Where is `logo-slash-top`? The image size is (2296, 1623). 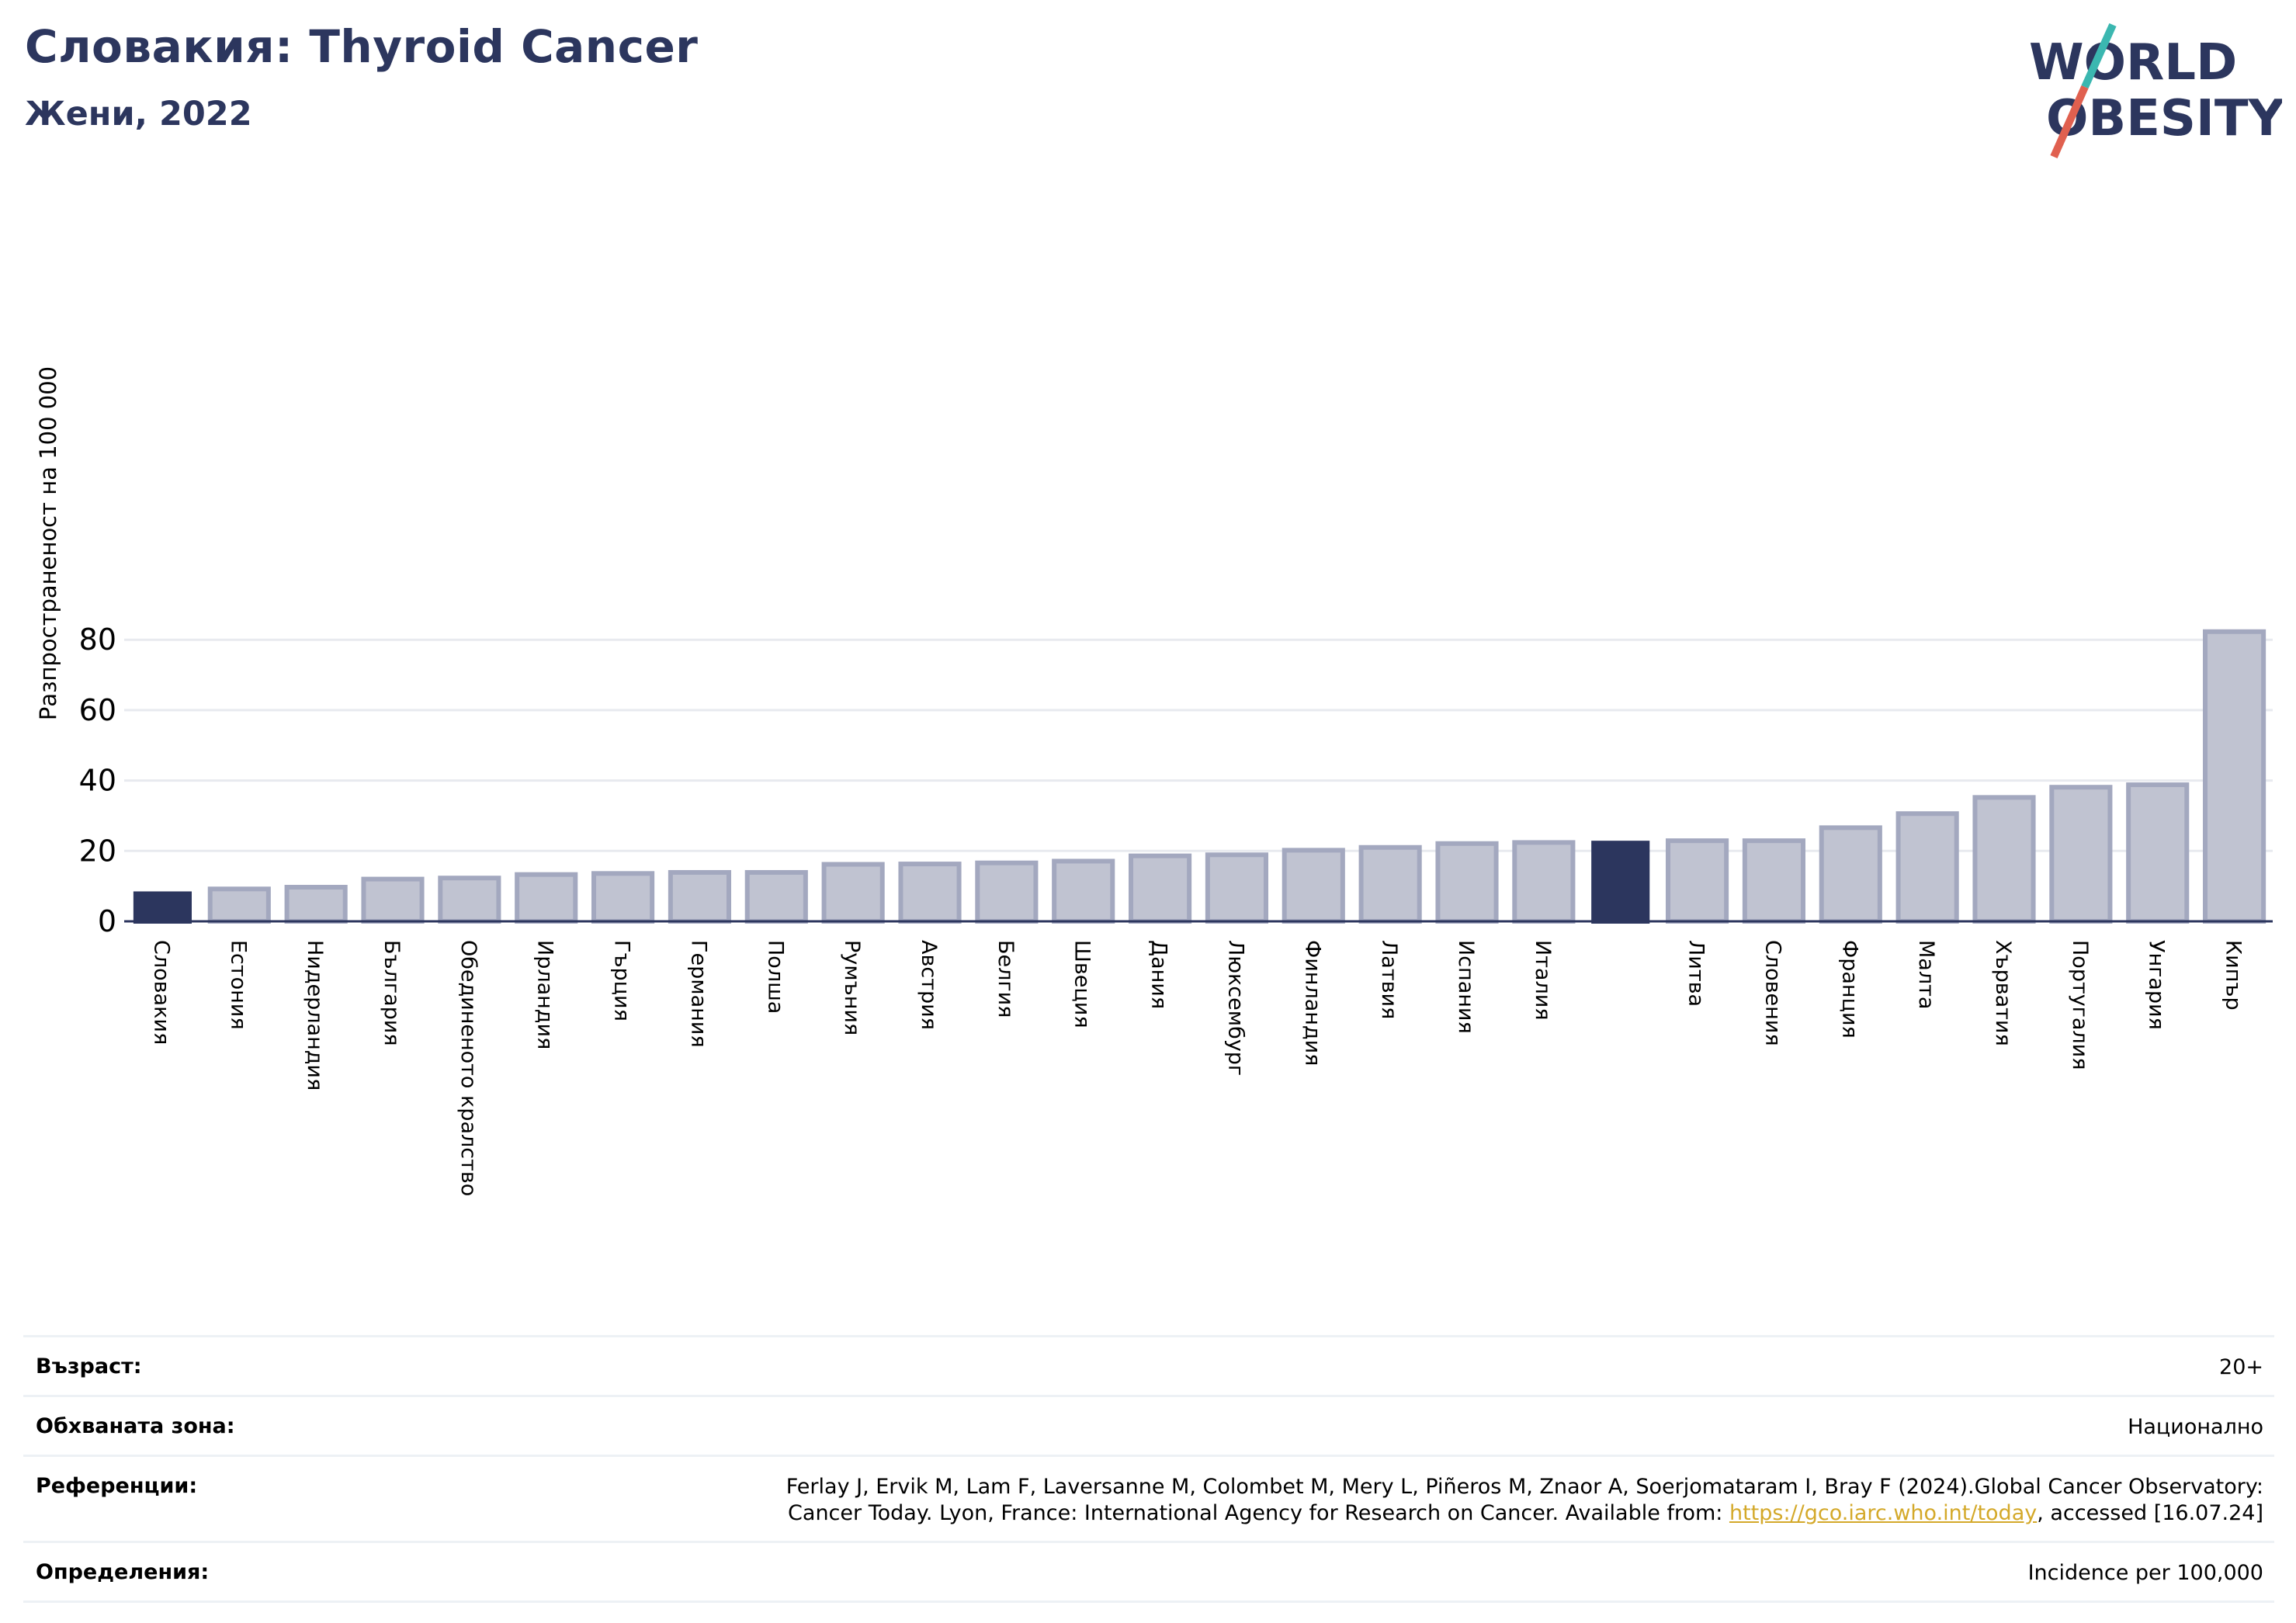
logo-slash-top is located at coordinates (2099, 56).